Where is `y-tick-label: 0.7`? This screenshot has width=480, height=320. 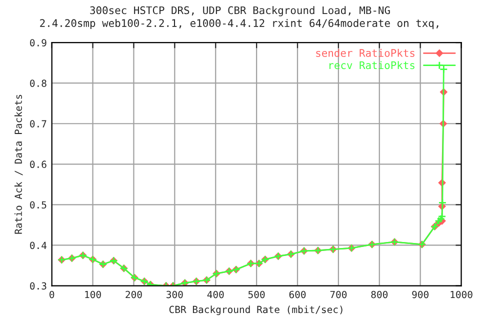
y-tick-label: 0.7 is located at coordinates (38, 124).